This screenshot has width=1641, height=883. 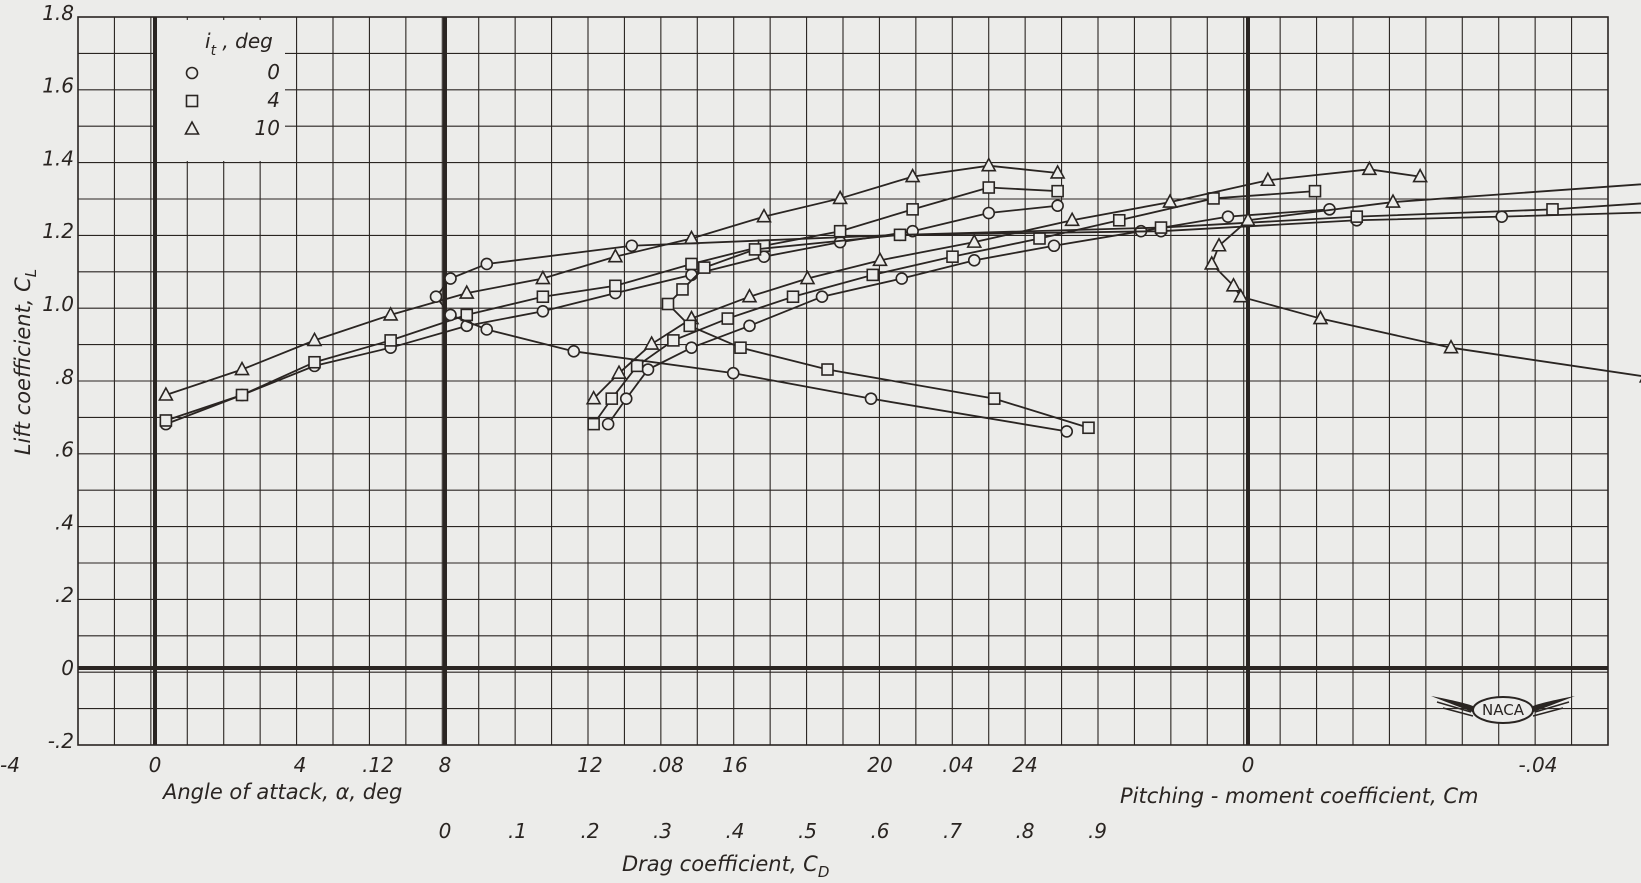 What do you see at coordinates (192, 127) in the screenshot?
I see `legend-marker-triangle` at bounding box center [192, 127].